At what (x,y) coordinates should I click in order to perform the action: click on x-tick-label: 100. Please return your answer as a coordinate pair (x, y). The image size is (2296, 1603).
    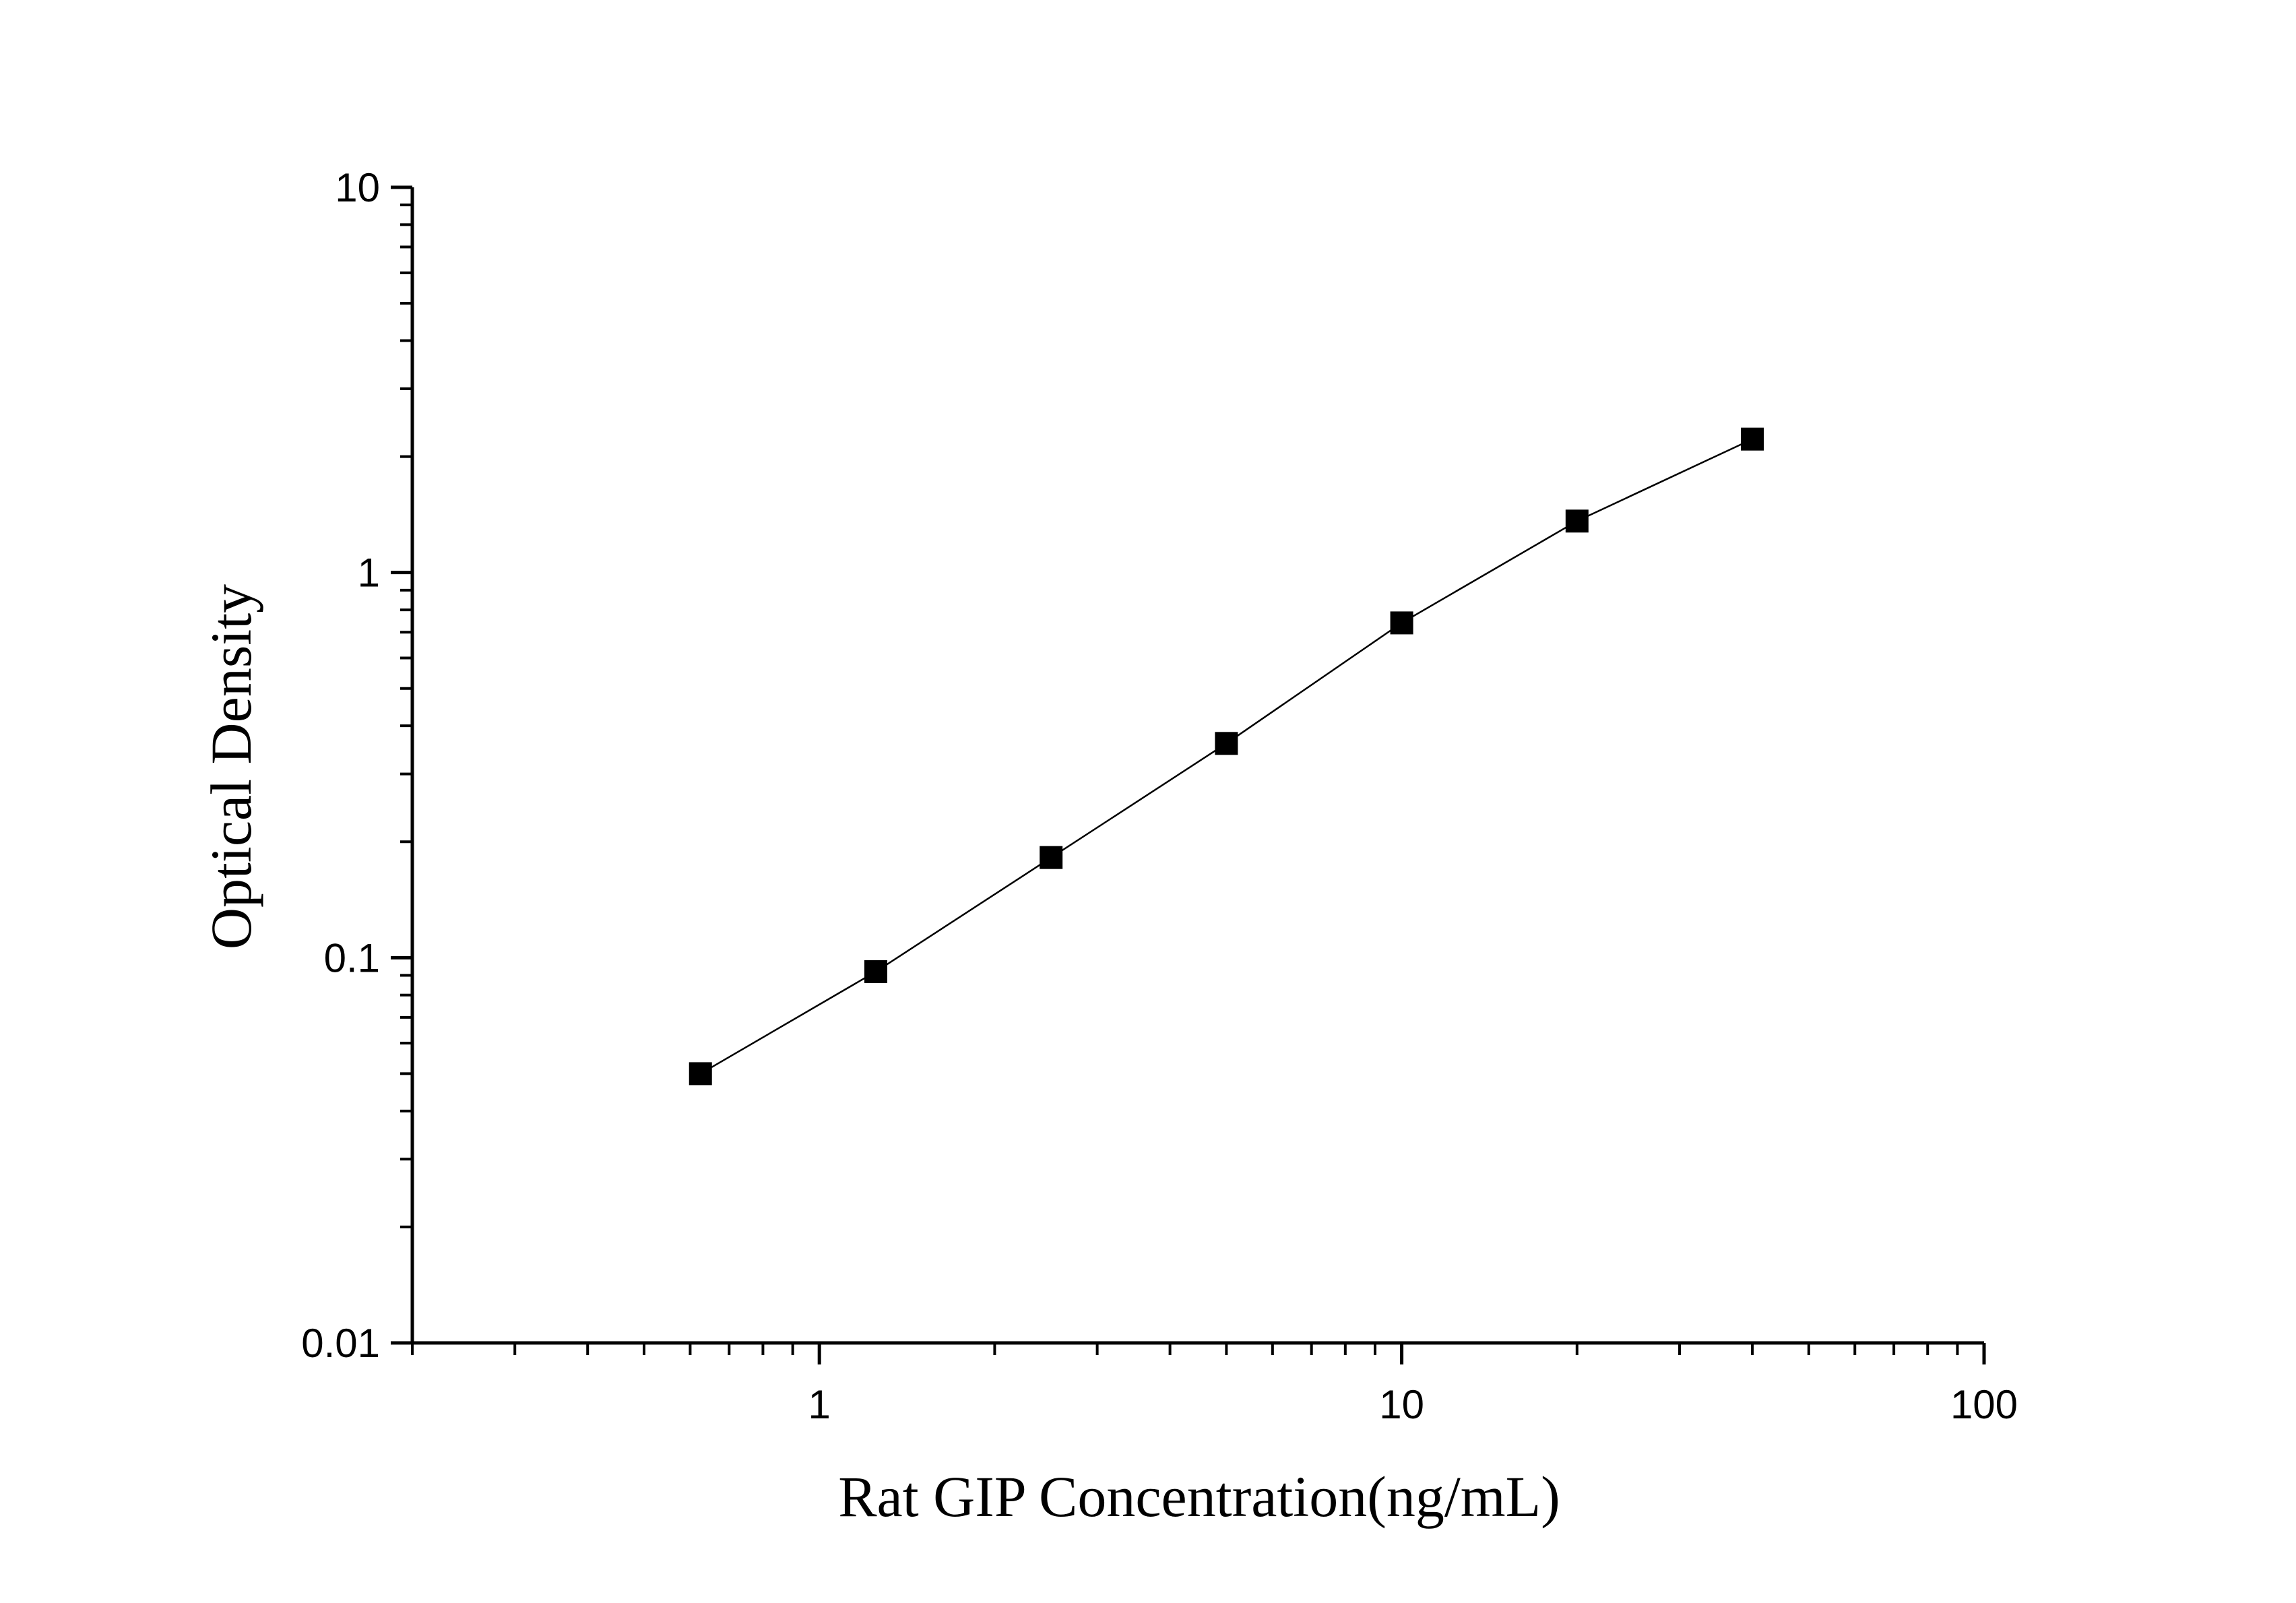
    Looking at the image, I should click on (1984, 1404).